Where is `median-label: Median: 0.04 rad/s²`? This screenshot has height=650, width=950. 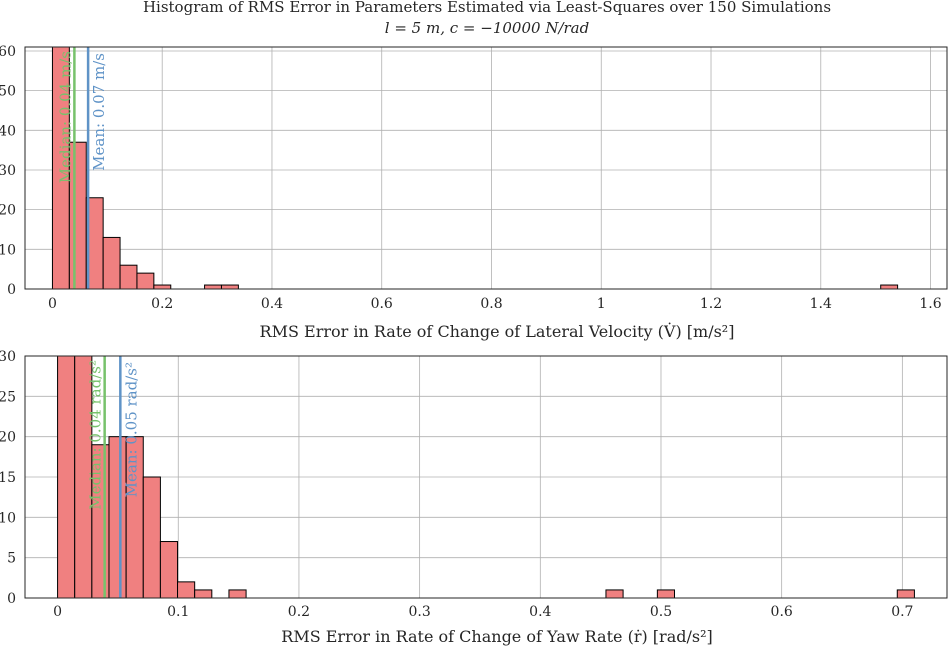 median-label: Median: 0.04 rad/s² is located at coordinates (96, 435).